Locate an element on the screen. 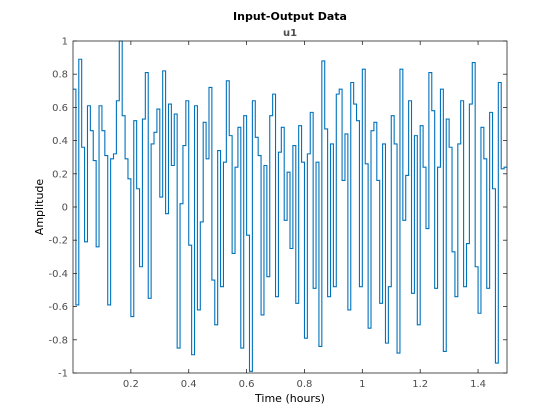  y-tick-label: -0.8 is located at coordinates (58, 340).